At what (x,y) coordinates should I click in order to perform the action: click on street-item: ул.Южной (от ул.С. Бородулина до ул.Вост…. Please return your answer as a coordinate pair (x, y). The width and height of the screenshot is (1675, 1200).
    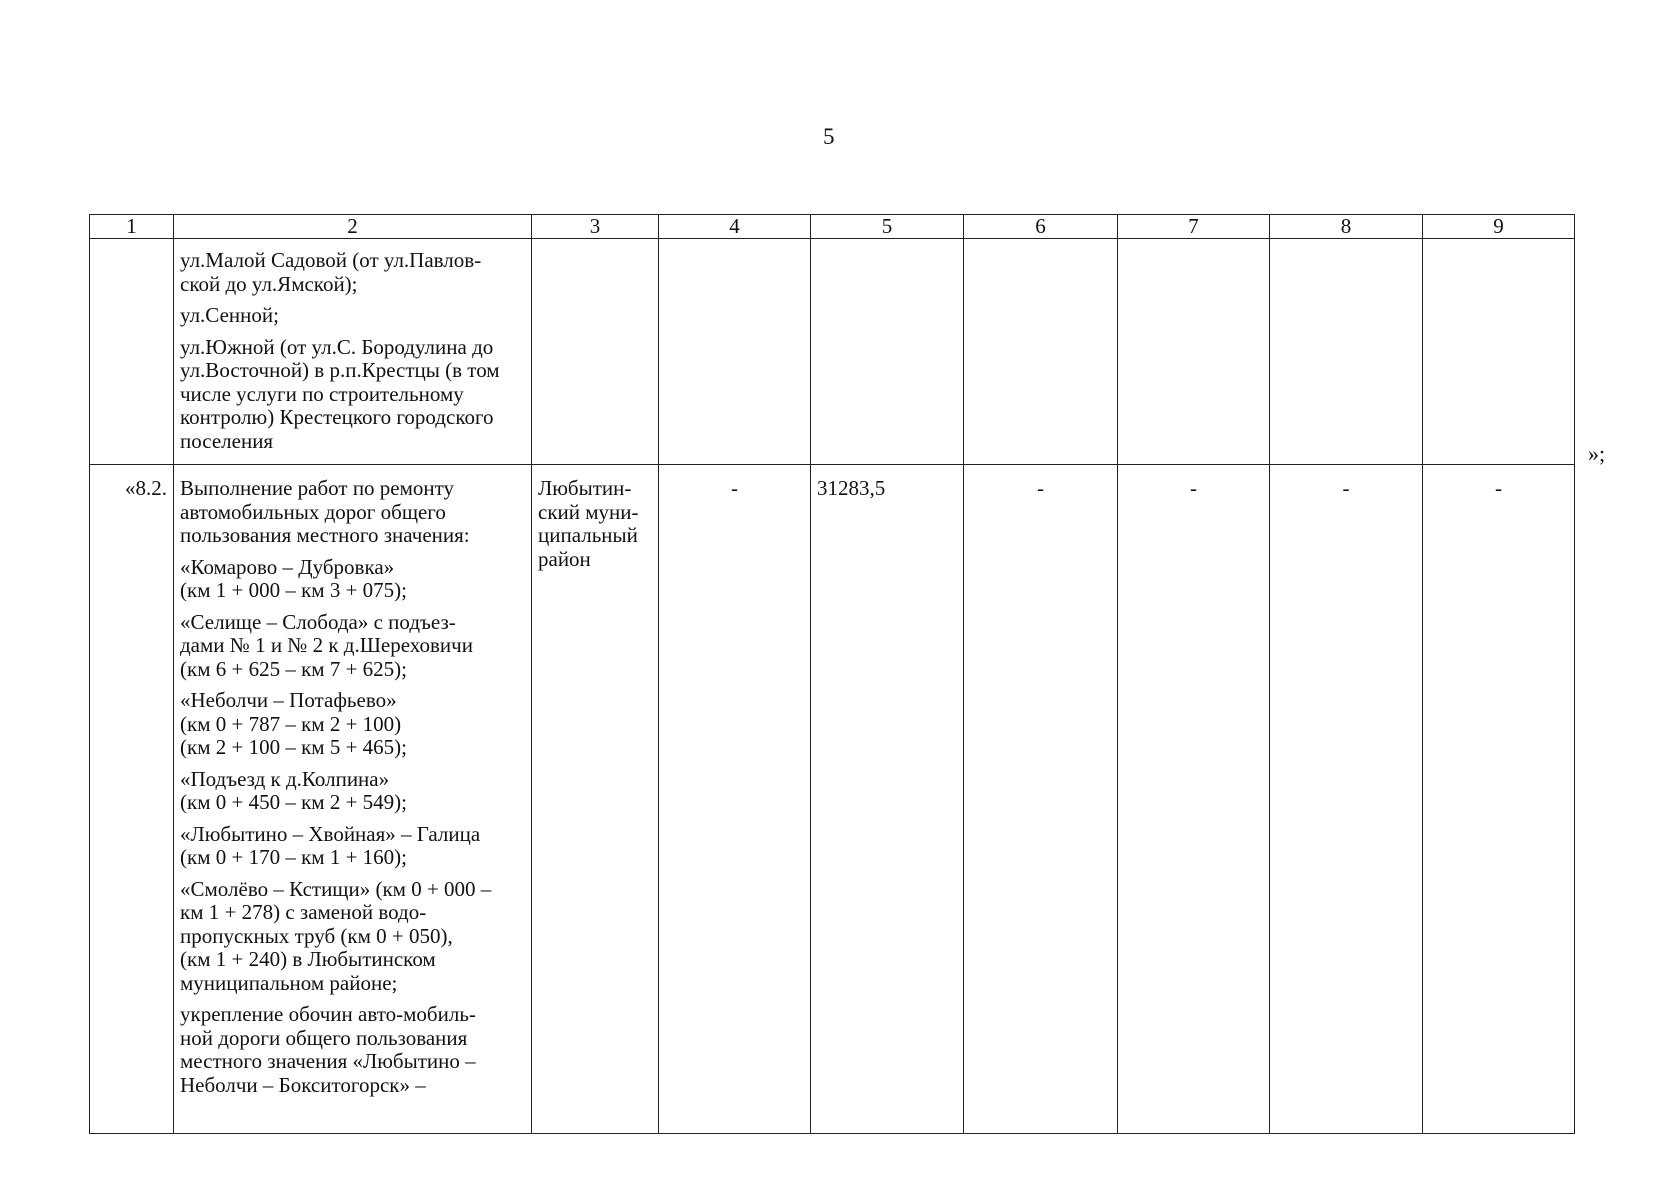
    Looking at the image, I should click on (340, 393).